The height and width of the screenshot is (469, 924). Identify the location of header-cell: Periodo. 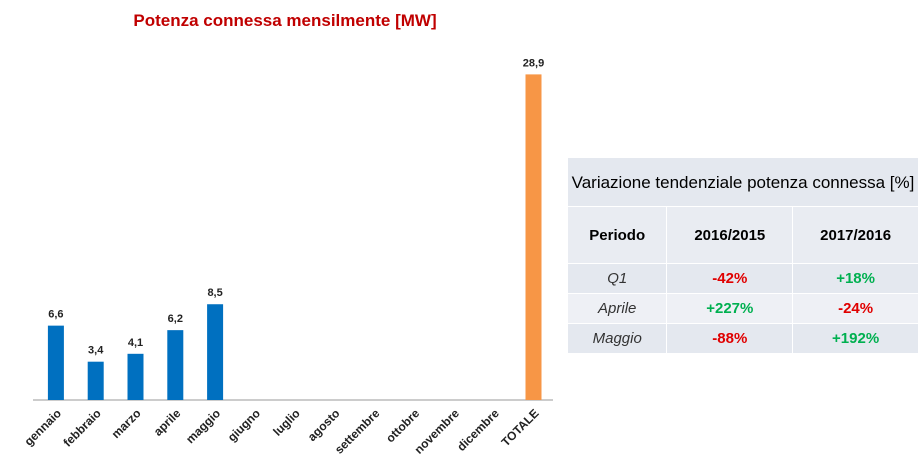
(617, 235).